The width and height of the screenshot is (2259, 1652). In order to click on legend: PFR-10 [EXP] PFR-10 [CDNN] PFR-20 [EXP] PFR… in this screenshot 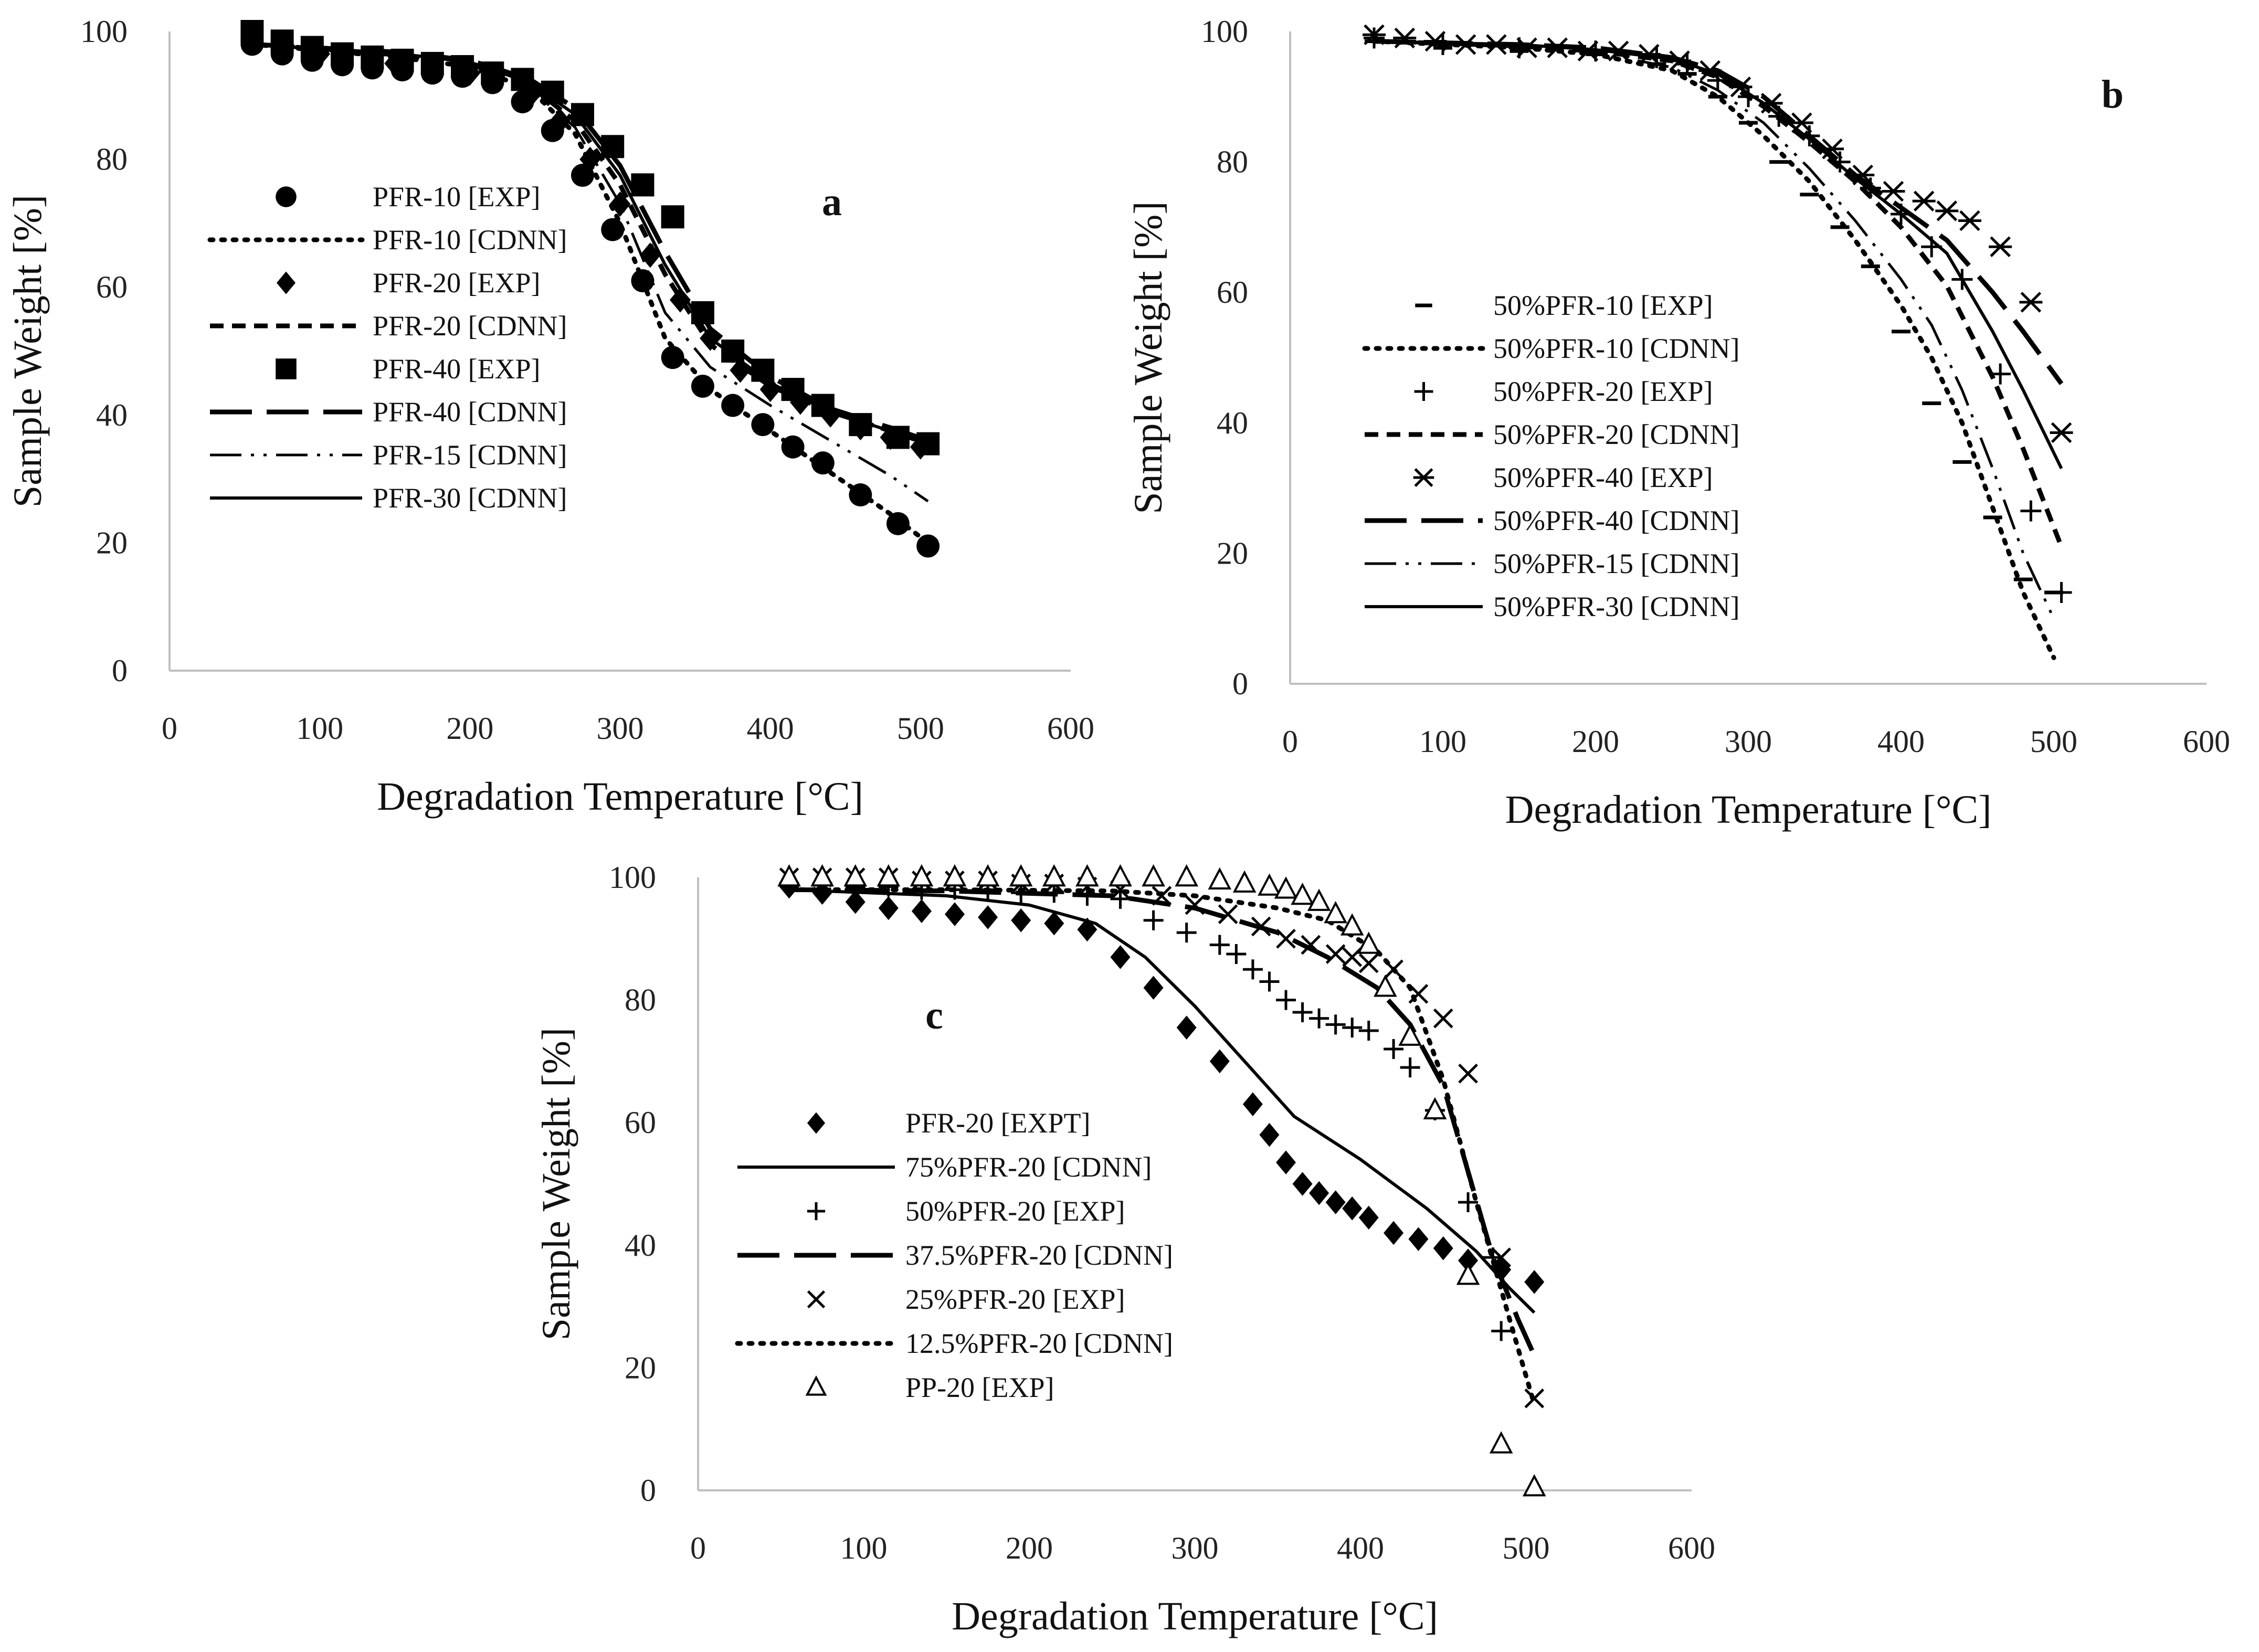, I will do `click(387, 347)`.